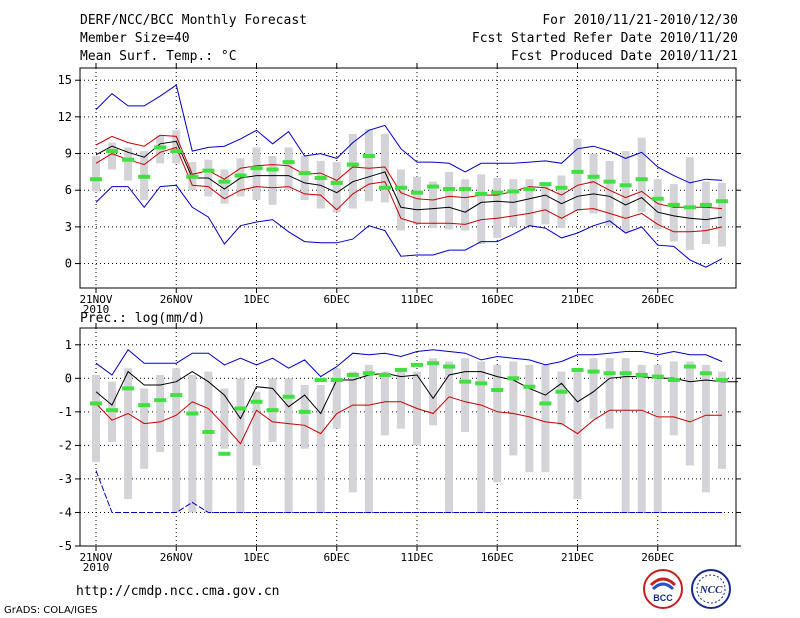 This screenshot has width=800, height=618. I want to click on forecast-produced-label: Fcst Produced Date 2010/11/21, so click(624, 56).